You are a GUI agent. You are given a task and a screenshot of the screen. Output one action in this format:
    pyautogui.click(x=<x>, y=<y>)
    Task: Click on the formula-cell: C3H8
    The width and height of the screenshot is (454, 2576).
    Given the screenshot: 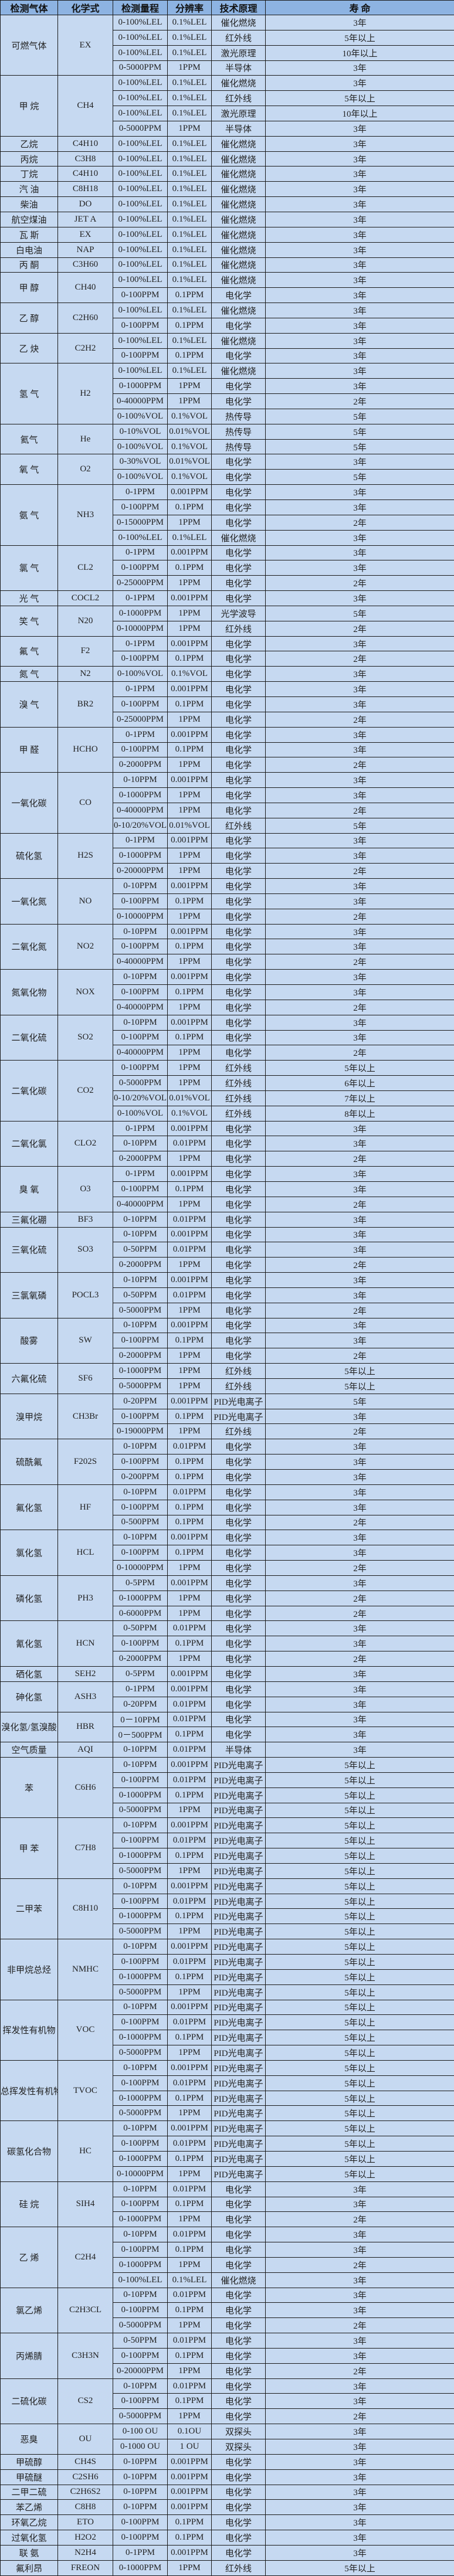 What is the action you would take?
    pyautogui.click(x=85, y=159)
    